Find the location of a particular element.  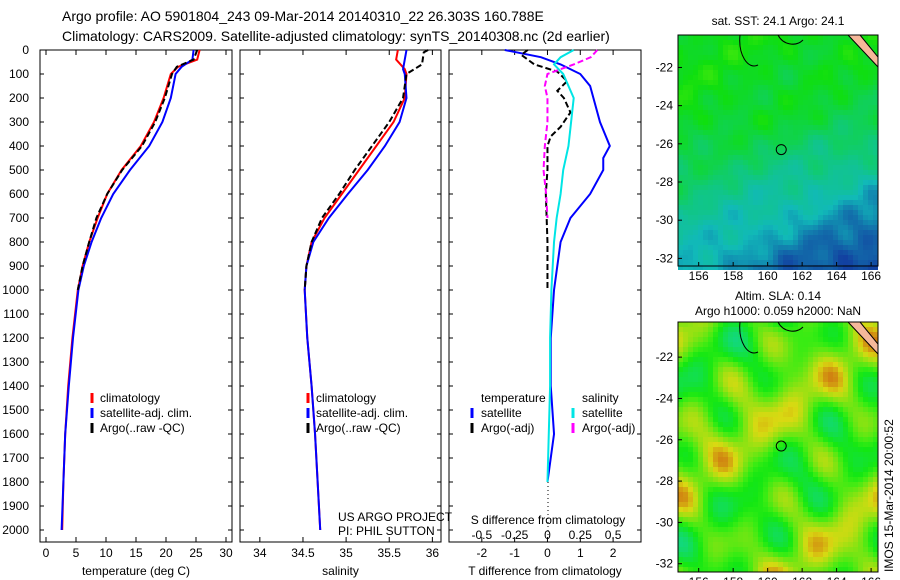

x-tick-label: 164 is located at coordinates (837, 276).